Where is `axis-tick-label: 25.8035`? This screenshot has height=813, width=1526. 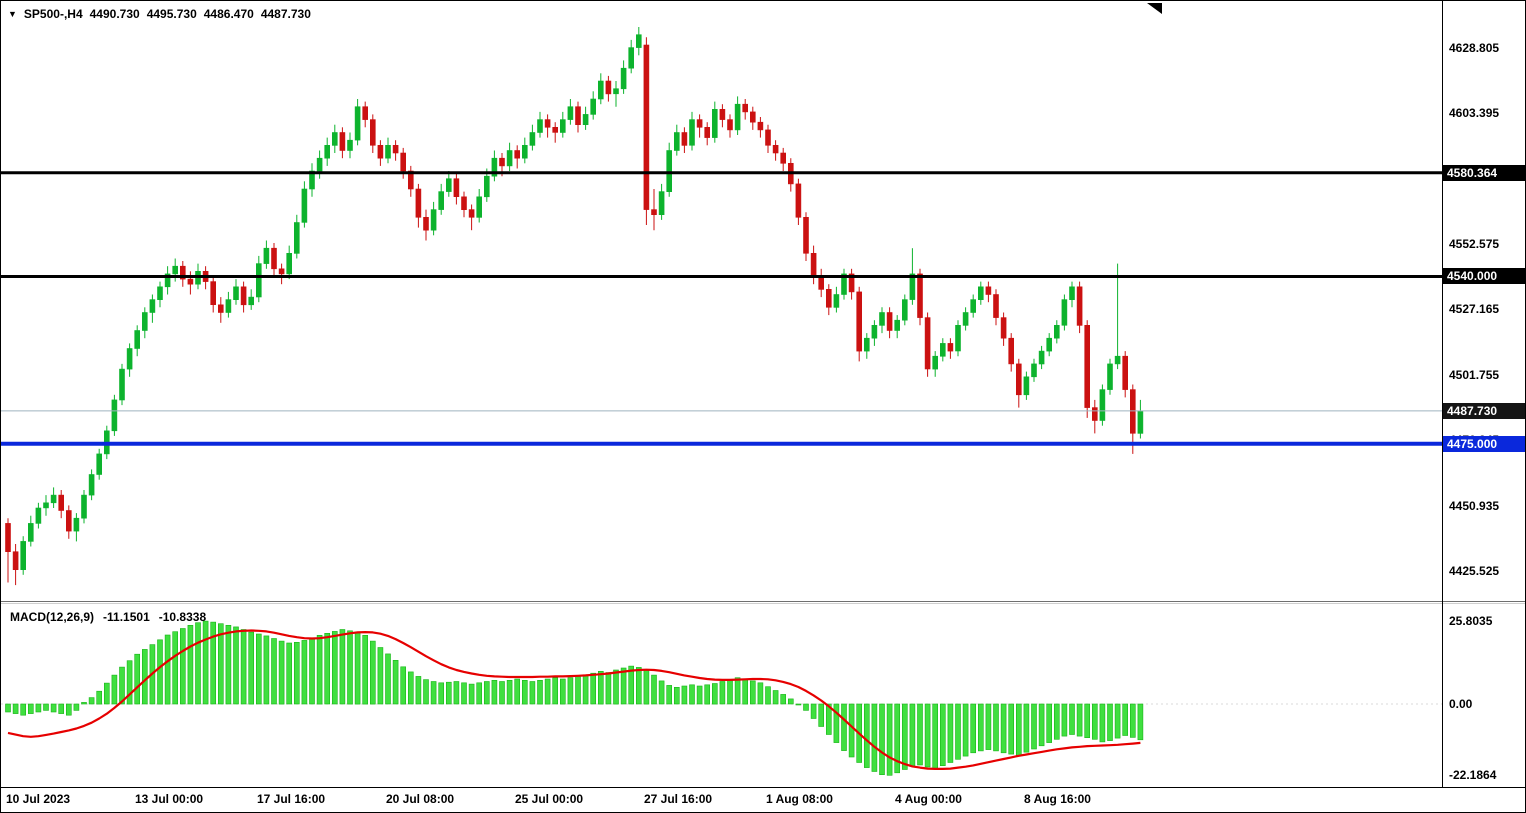
axis-tick-label: 25.8035 is located at coordinates (1471, 621).